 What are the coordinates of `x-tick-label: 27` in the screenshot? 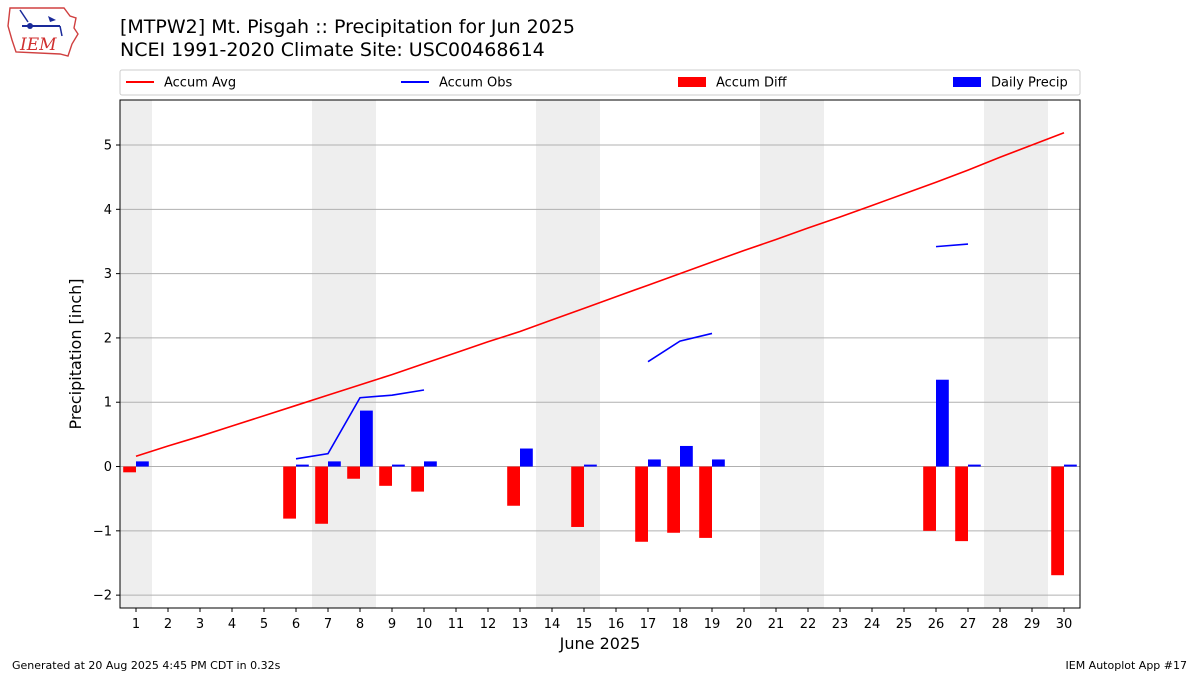 It's located at (968, 624).